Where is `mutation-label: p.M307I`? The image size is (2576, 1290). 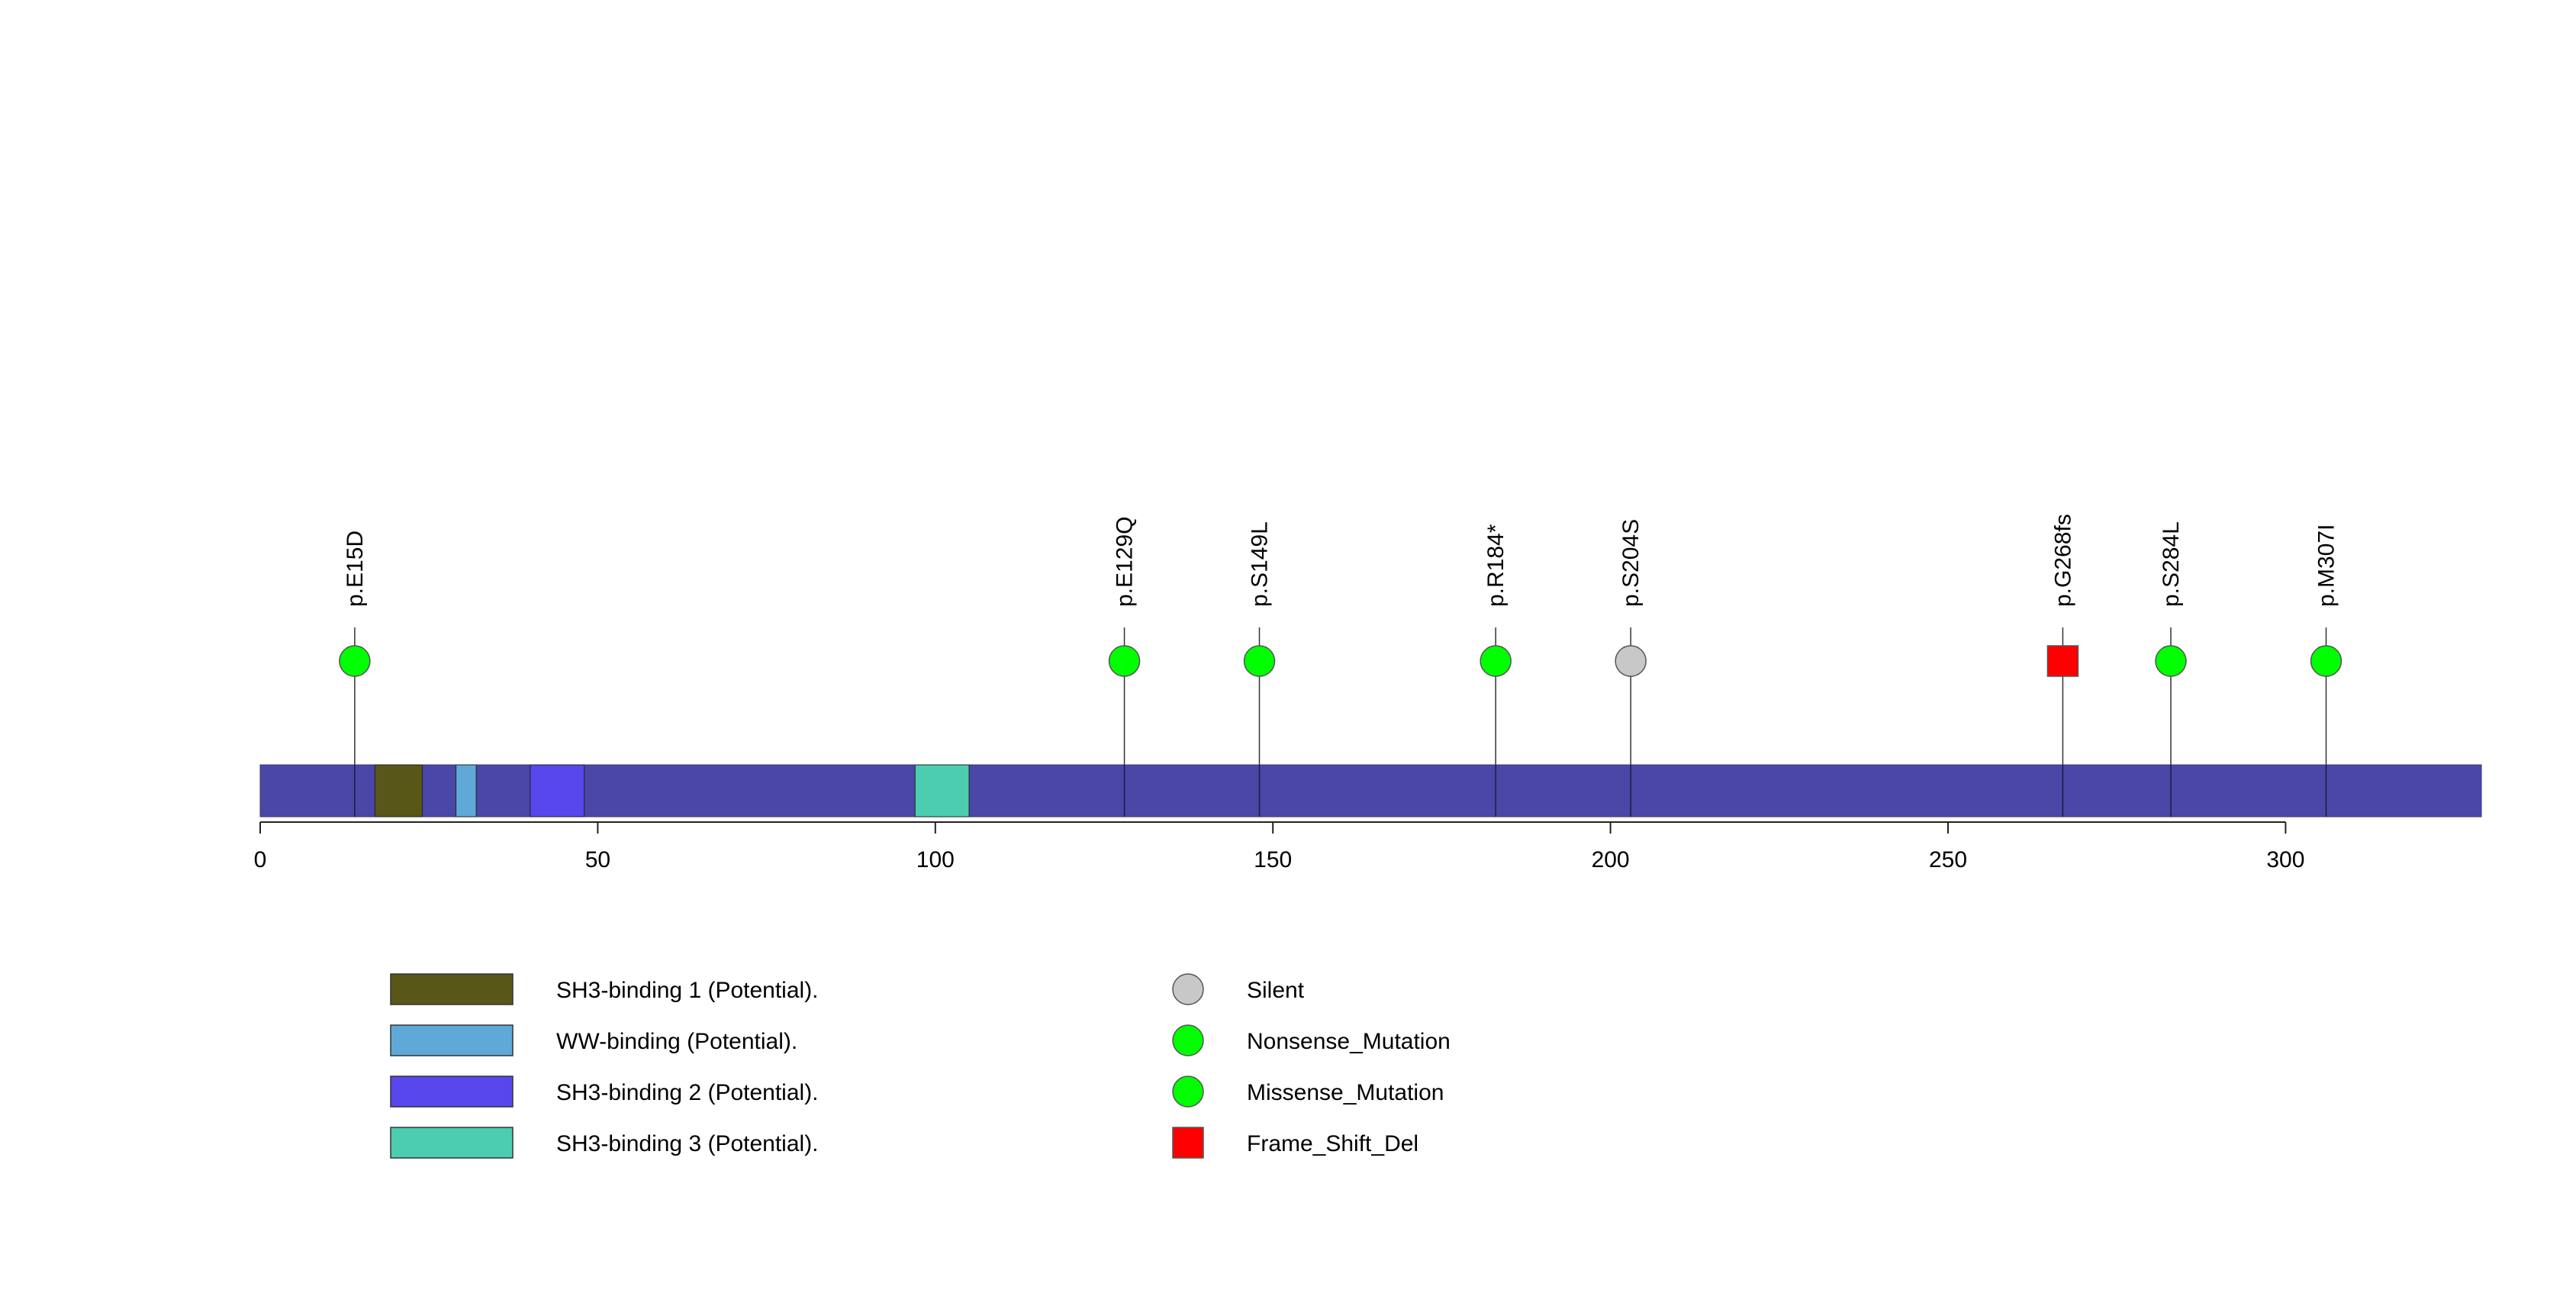
mutation-label: p.M307I is located at coordinates (2326, 565).